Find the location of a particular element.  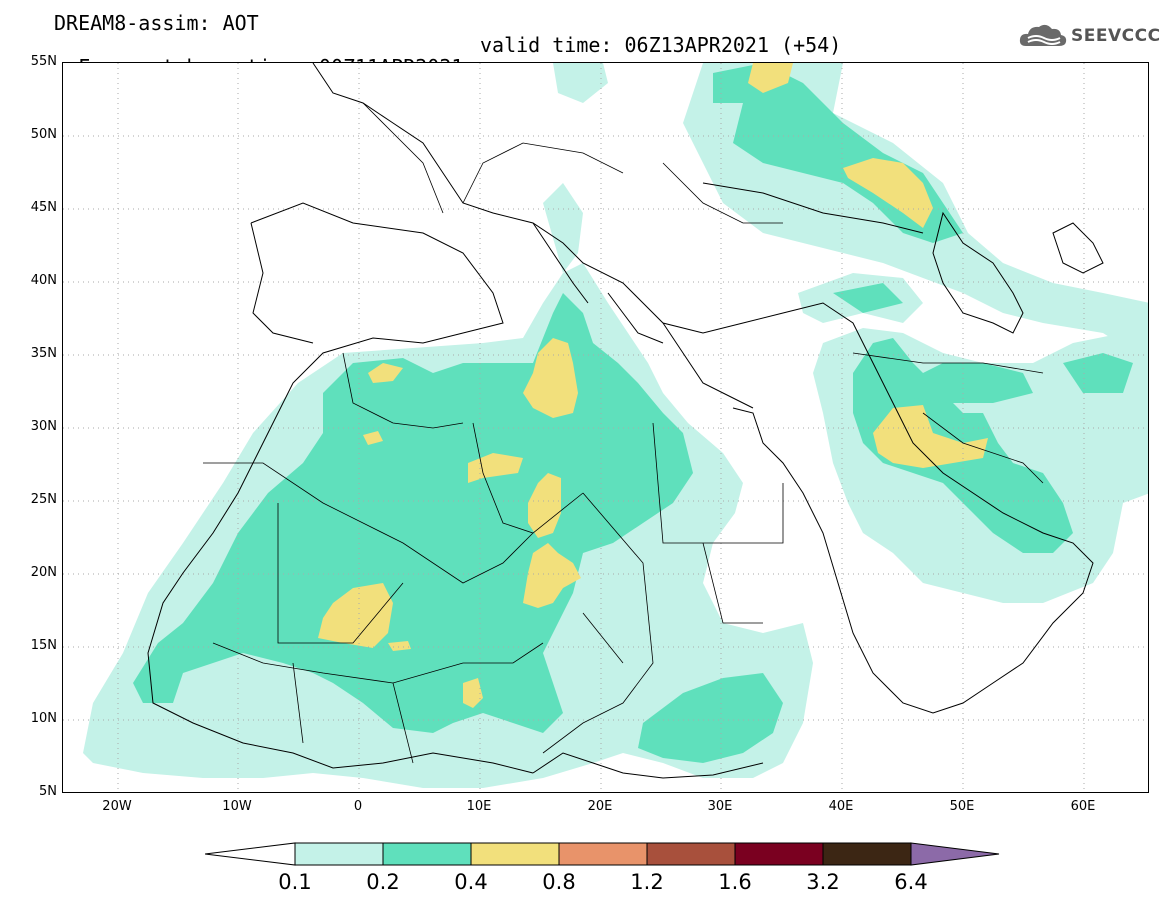

color-bar is located at coordinates (602, 854).